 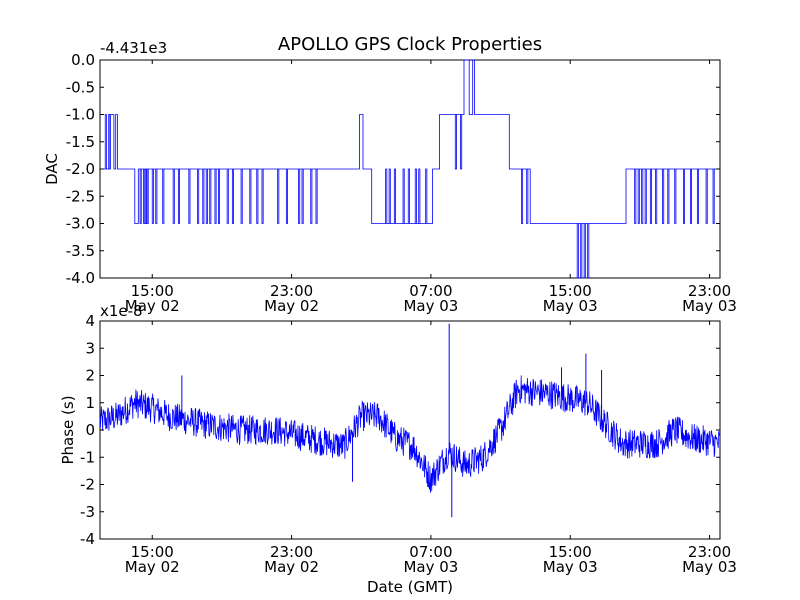 I want to click on y-tick-label: -1.5, so click(x=80, y=142).